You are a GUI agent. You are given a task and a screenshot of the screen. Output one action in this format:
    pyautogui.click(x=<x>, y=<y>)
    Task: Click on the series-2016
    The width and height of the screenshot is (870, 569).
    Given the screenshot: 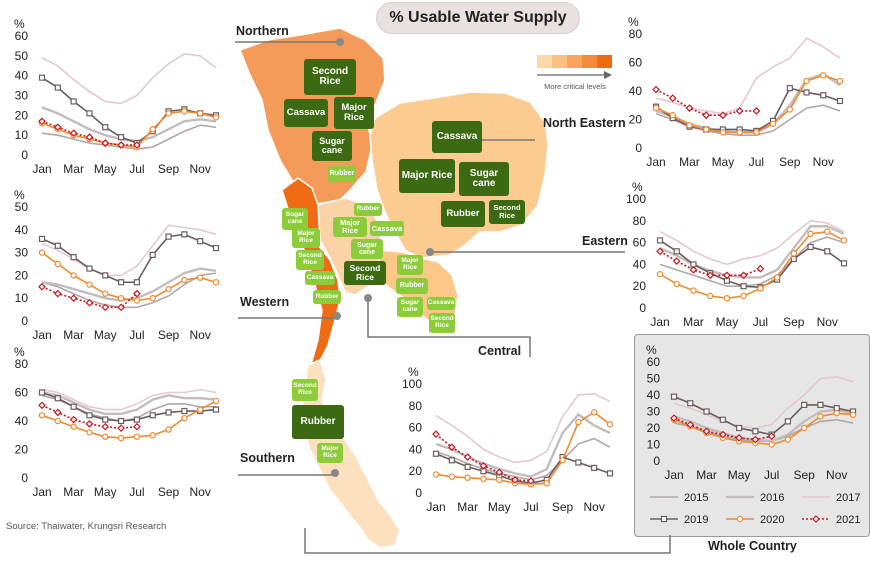 What is the action you would take?
    pyautogui.click(x=763, y=425)
    